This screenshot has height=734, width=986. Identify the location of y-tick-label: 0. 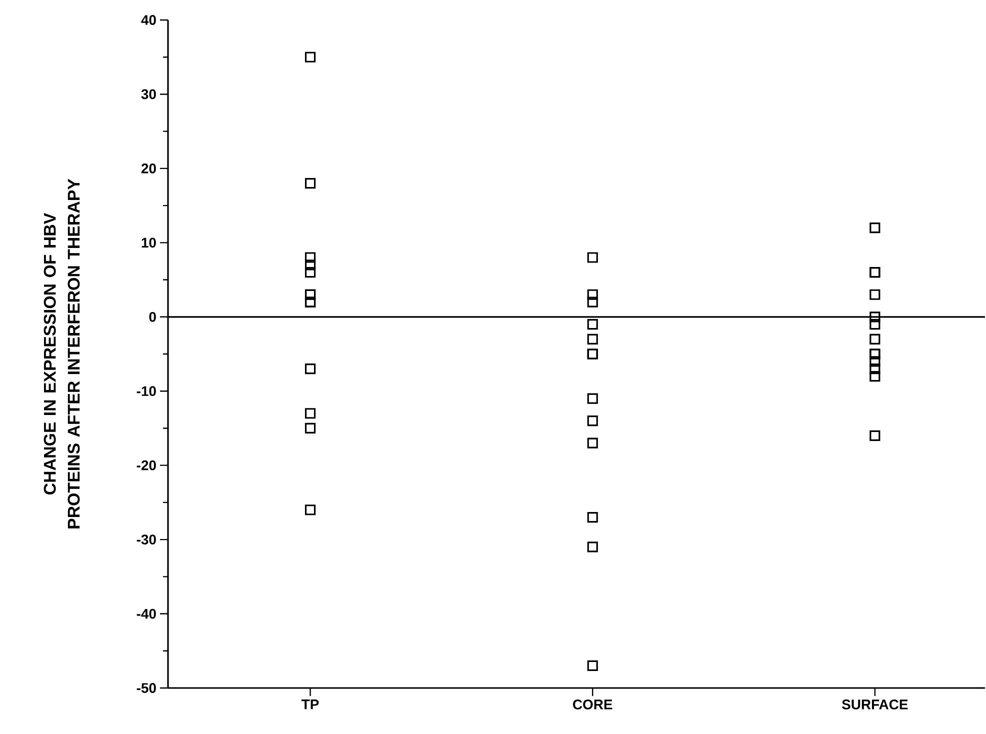
(152, 317).